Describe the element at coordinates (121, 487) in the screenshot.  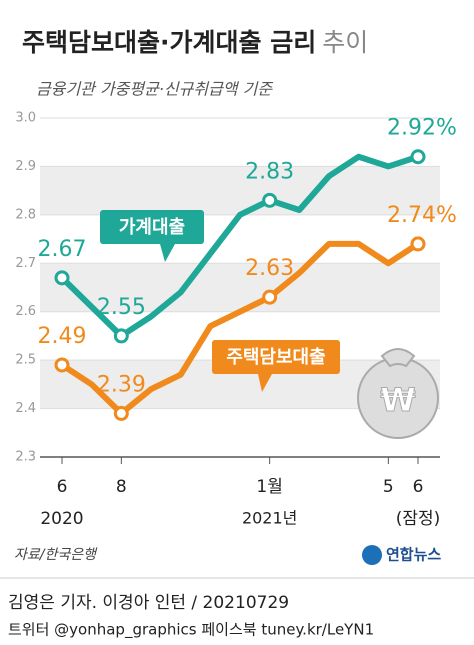
I see `x-tick-label: 8` at that location.